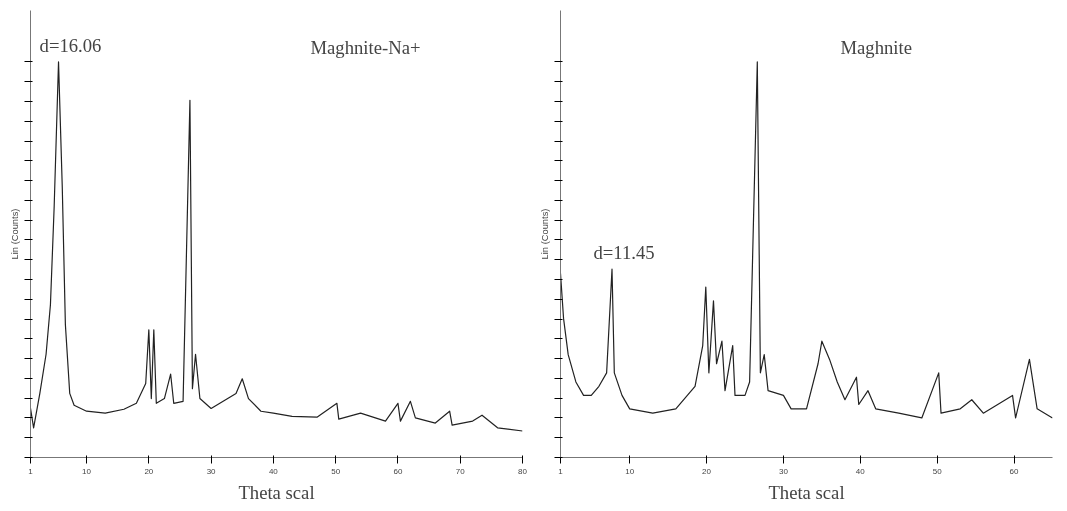  I want to click on annotation: d=16.06, so click(70, 45).